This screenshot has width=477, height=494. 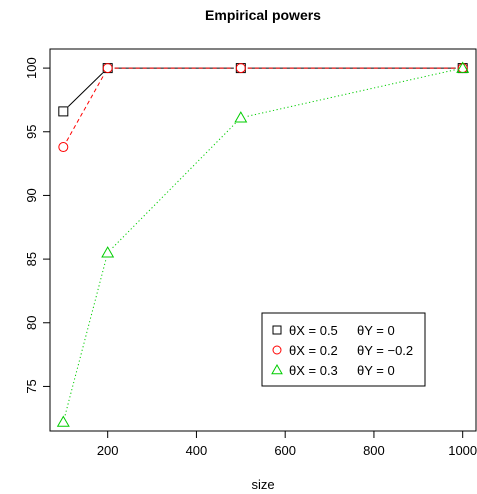 I want to click on legend-label-theta-x: θX = 0.5, so click(x=313, y=330).